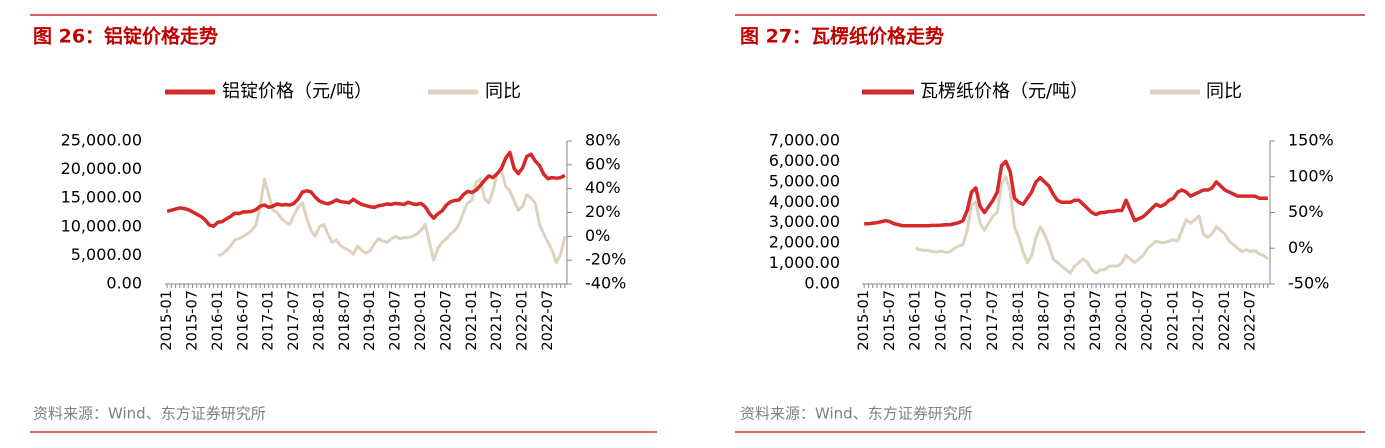 This screenshot has height=448, width=1385. What do you see at coordinates (804, 140) in the screenshot?
I see `y-tick-label: 7,000.00` at bounding box center [804, 140].